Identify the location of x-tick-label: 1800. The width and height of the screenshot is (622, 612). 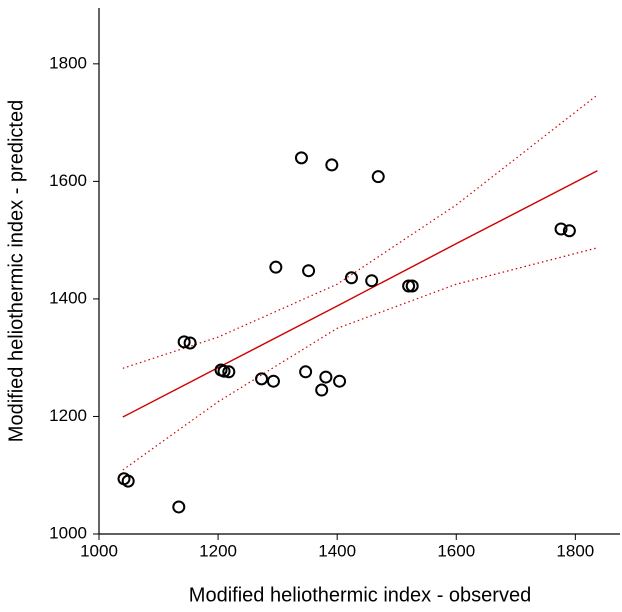
(575, 550).